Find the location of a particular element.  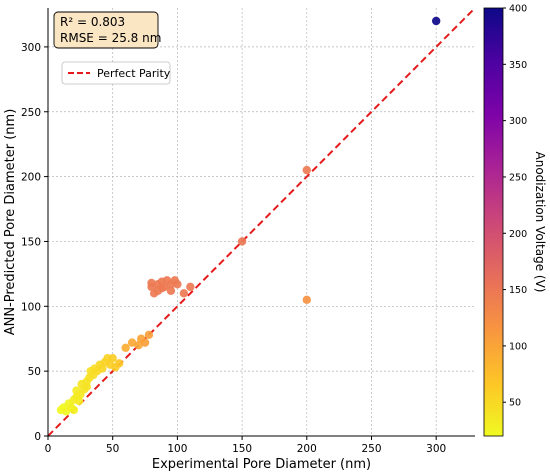

y-tick-label: 0 is located at coordinates (37, 437).